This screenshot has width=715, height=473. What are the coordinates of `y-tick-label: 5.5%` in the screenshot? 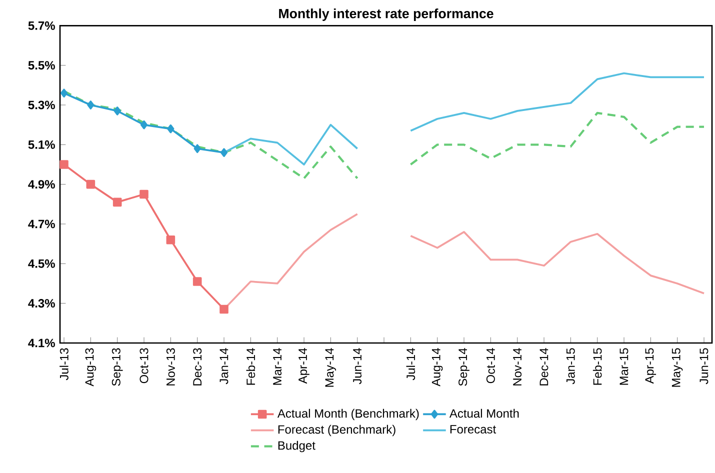 It's located at (41, 65).